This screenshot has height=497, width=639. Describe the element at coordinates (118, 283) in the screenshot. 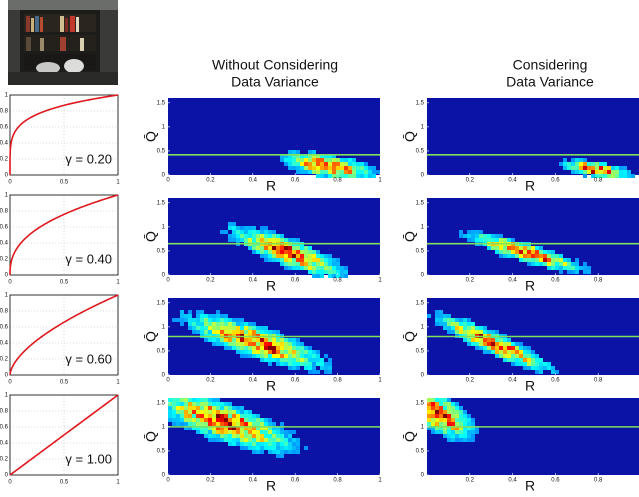

I see `x-tick-label: 1` at that location.